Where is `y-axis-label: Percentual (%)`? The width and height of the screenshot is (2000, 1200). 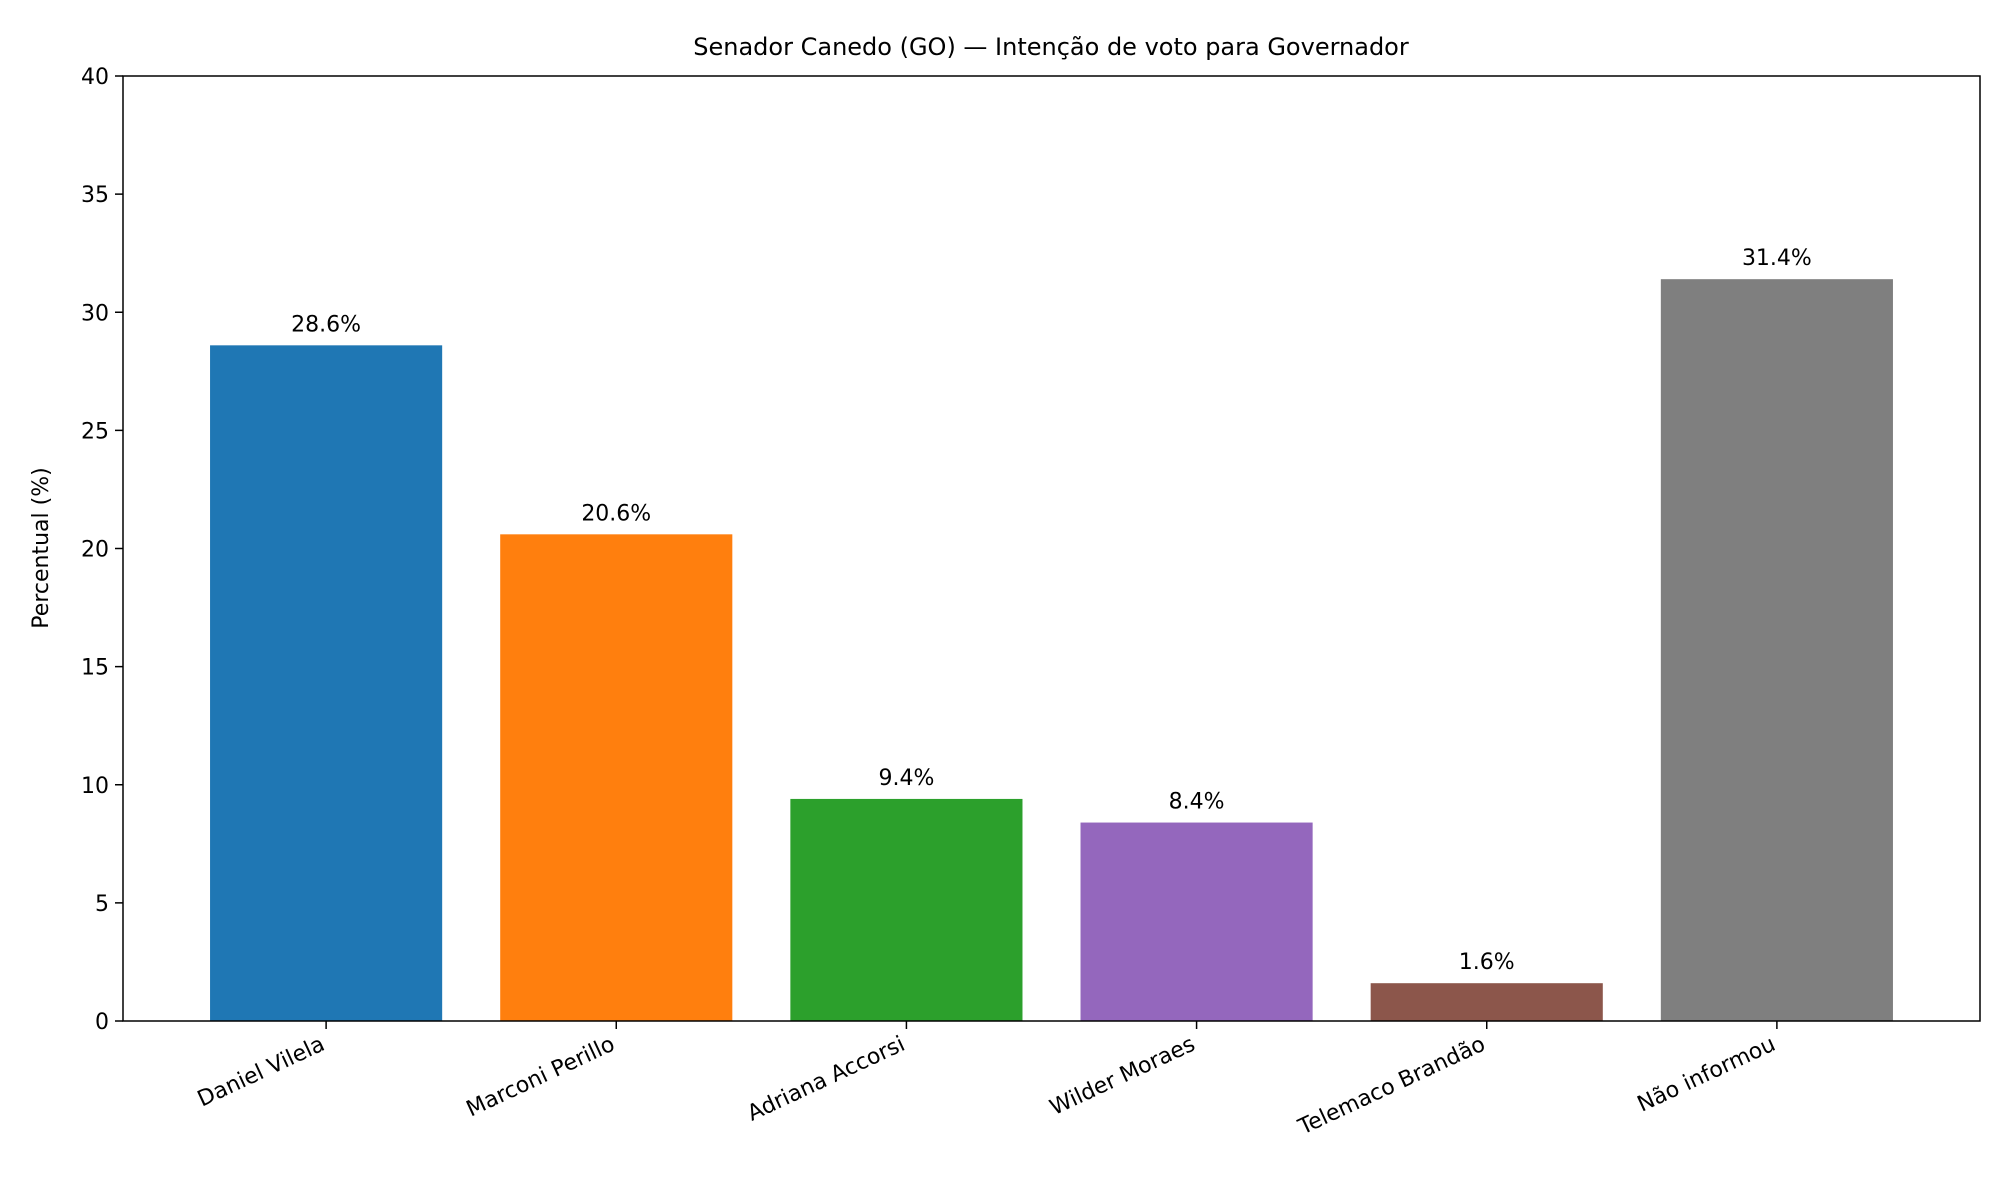 y-axis-label: Percentual (%) is located at coordinates (41, 547).